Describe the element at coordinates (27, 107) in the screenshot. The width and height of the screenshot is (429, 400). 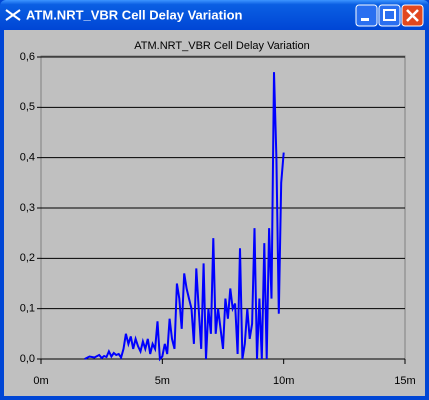
I see `y-tick-label: 0,5` at that location.